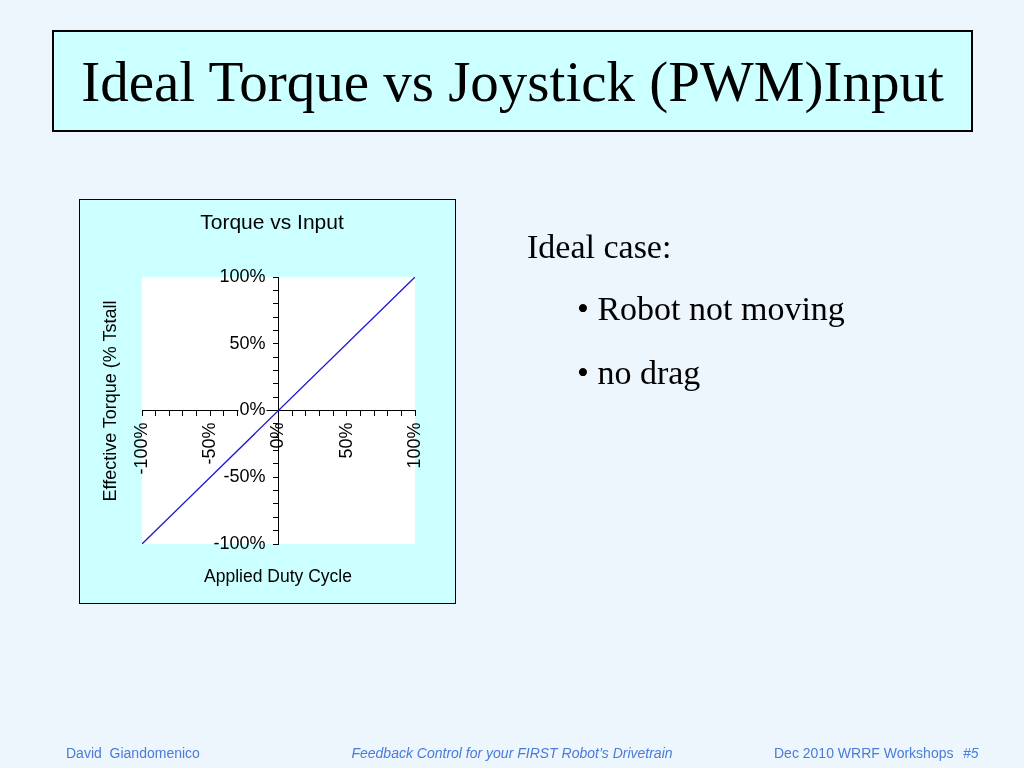 This screenshot has height=768, width=1024. Describe the element at coordinates (133, 753) in the screenshot. I see `text: David Giandomenico` at that location.